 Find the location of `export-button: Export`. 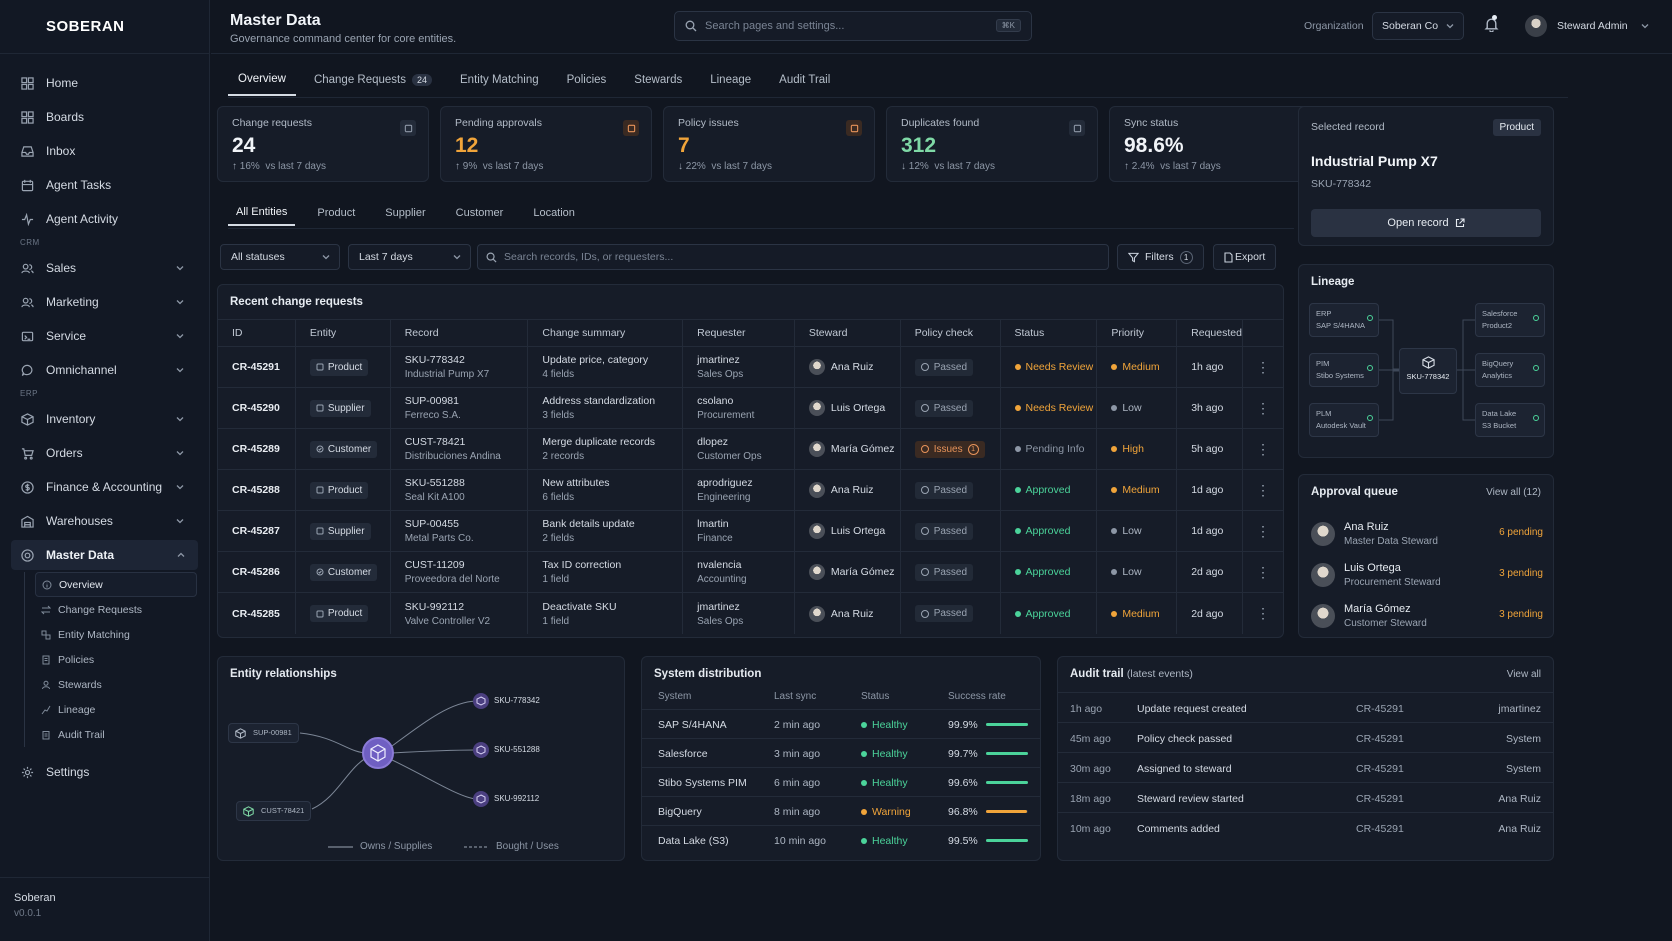

export-button: Export is located at coordinates (1245, 257).